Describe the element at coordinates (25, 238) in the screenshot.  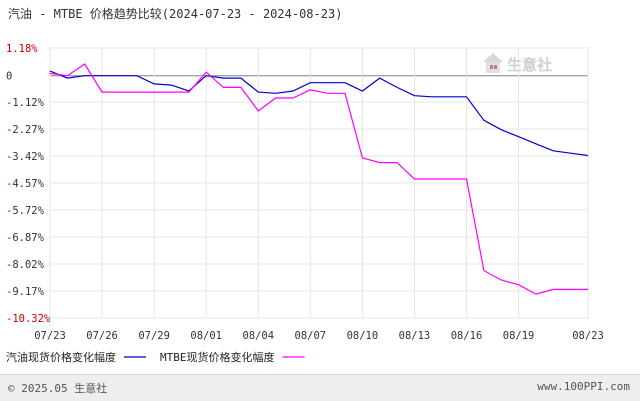
I see `y-tick-label: -6.87%` at that location.